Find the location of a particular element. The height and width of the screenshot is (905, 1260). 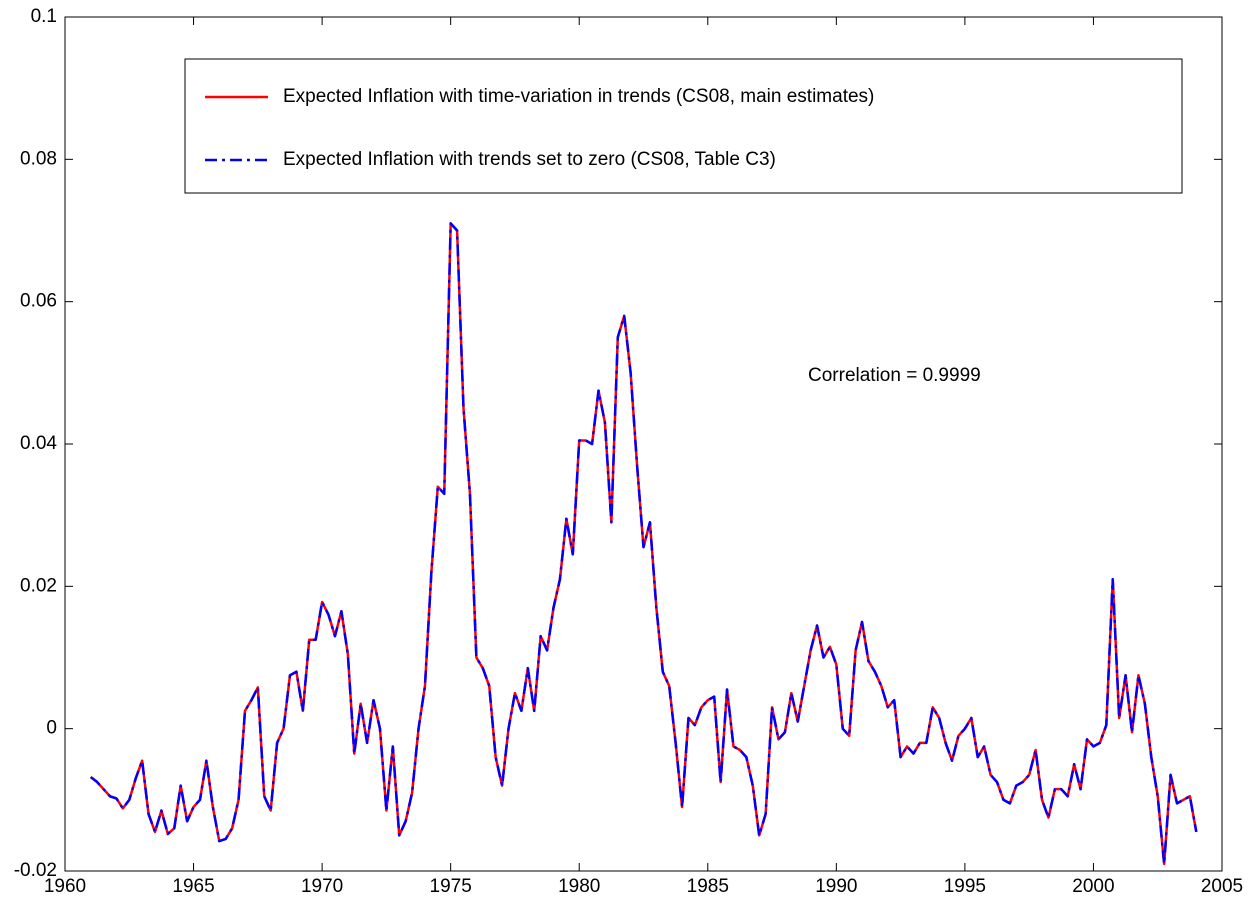

x-tick-label: 1975 is located at coordinates (451, 886).